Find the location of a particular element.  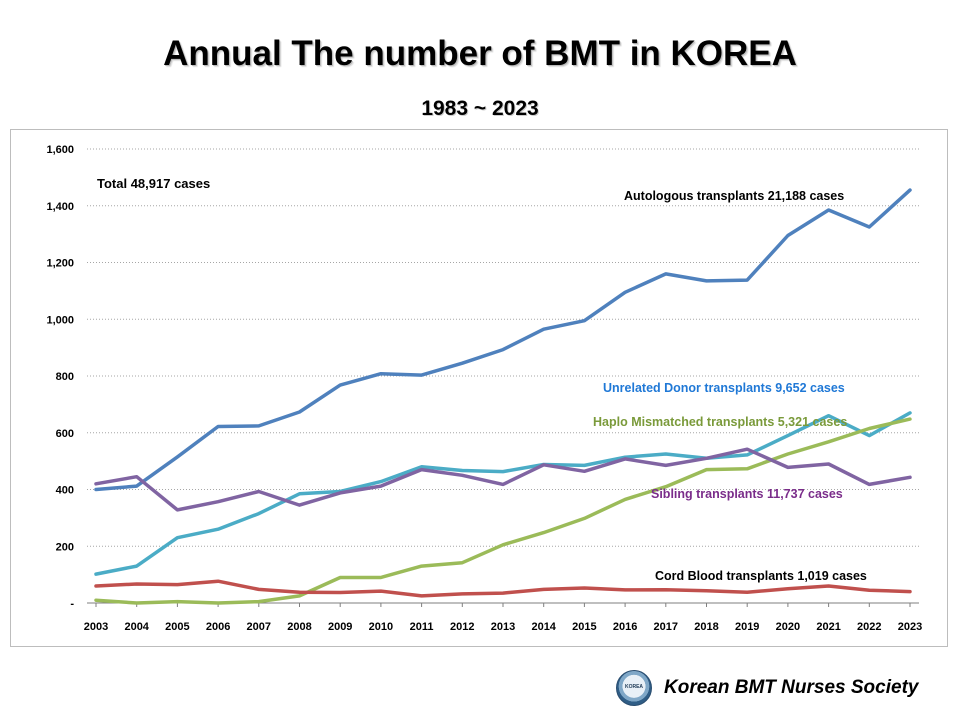

total-annotation: Total 48,917 cases is located at coordinates (153, 183).